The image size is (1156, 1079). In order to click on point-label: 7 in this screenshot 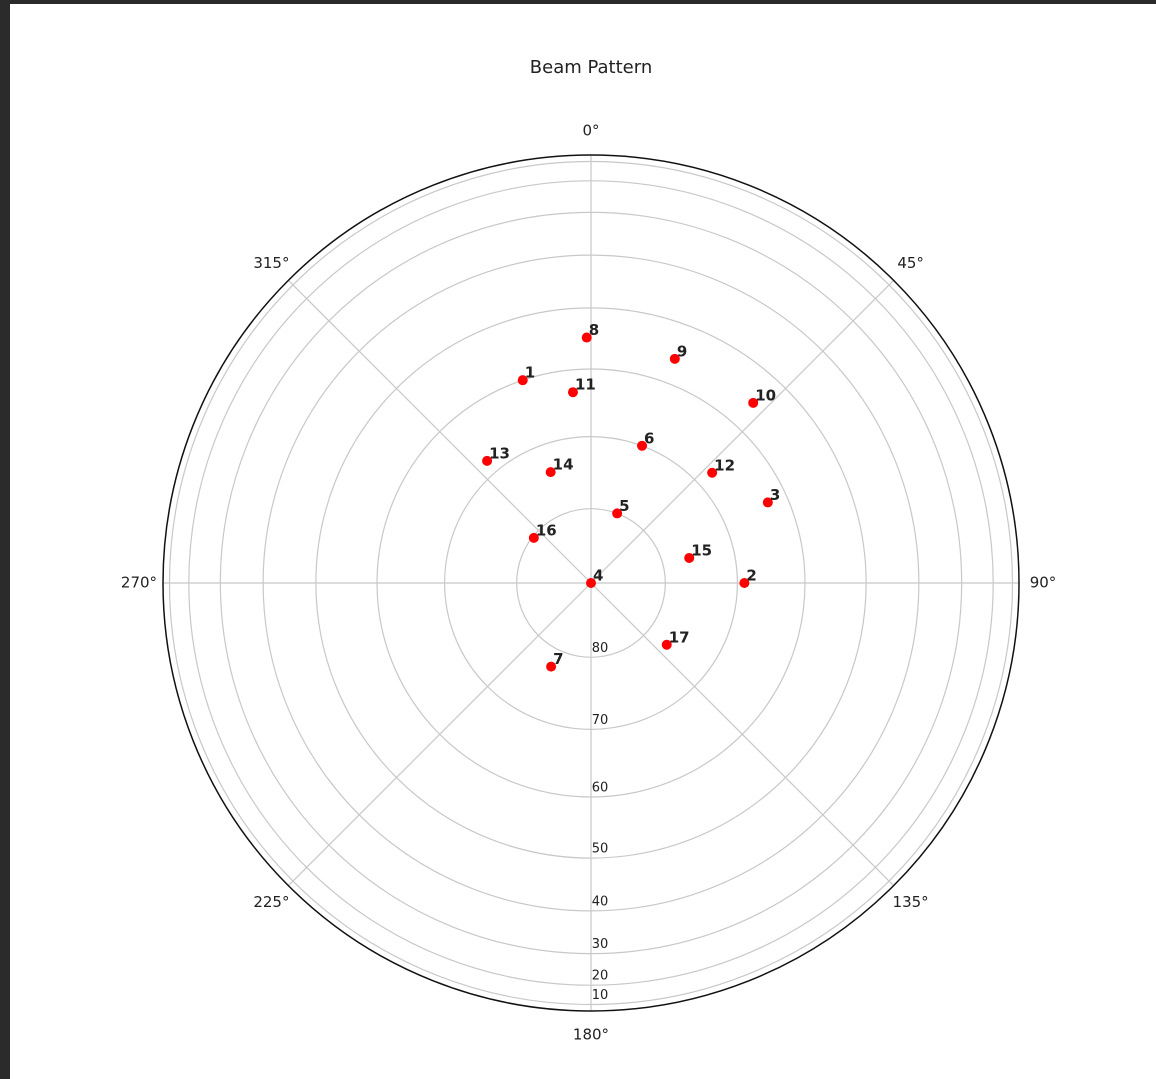, I will do `click(558, 659)`.